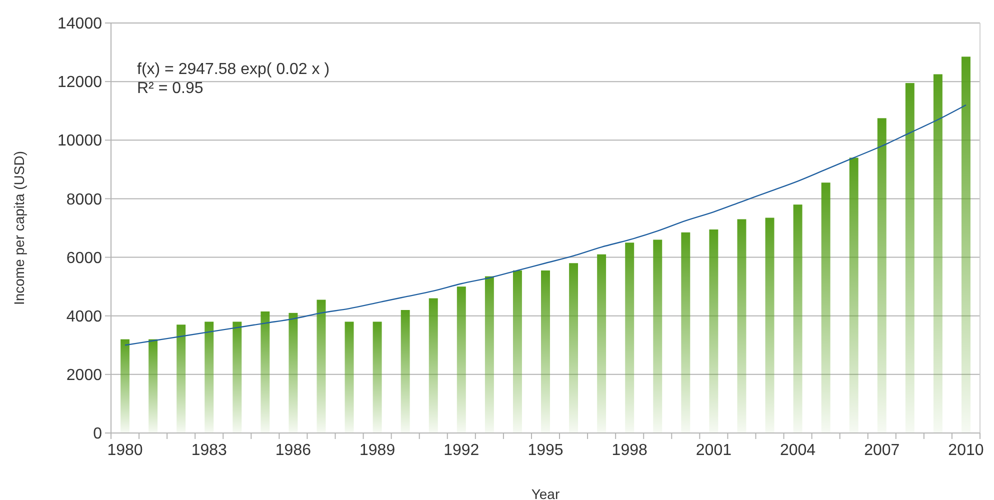  What do you see at coordinates (19, 228) in the screenshot?
I see `y-axis-title: Income per capita (USD)` at bounding box center [19, 228].